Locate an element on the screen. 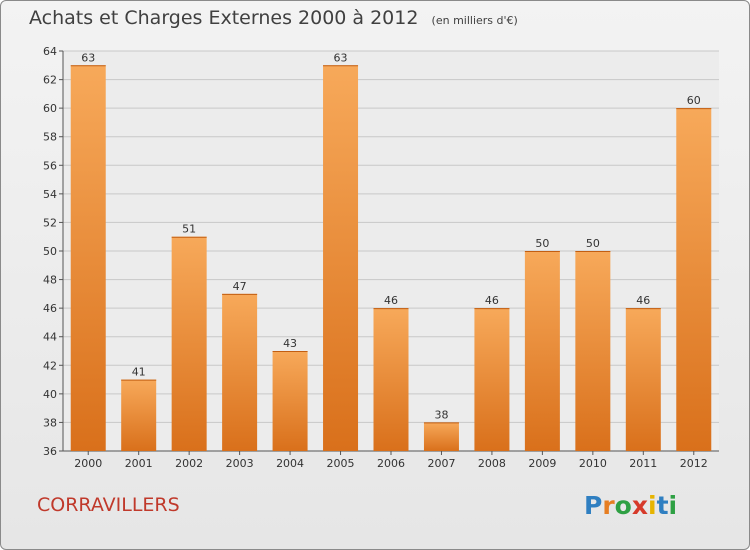 This screenshot has height=550, width=750. proxiti-logo: Proxiti is located at coordinates (630, 505).